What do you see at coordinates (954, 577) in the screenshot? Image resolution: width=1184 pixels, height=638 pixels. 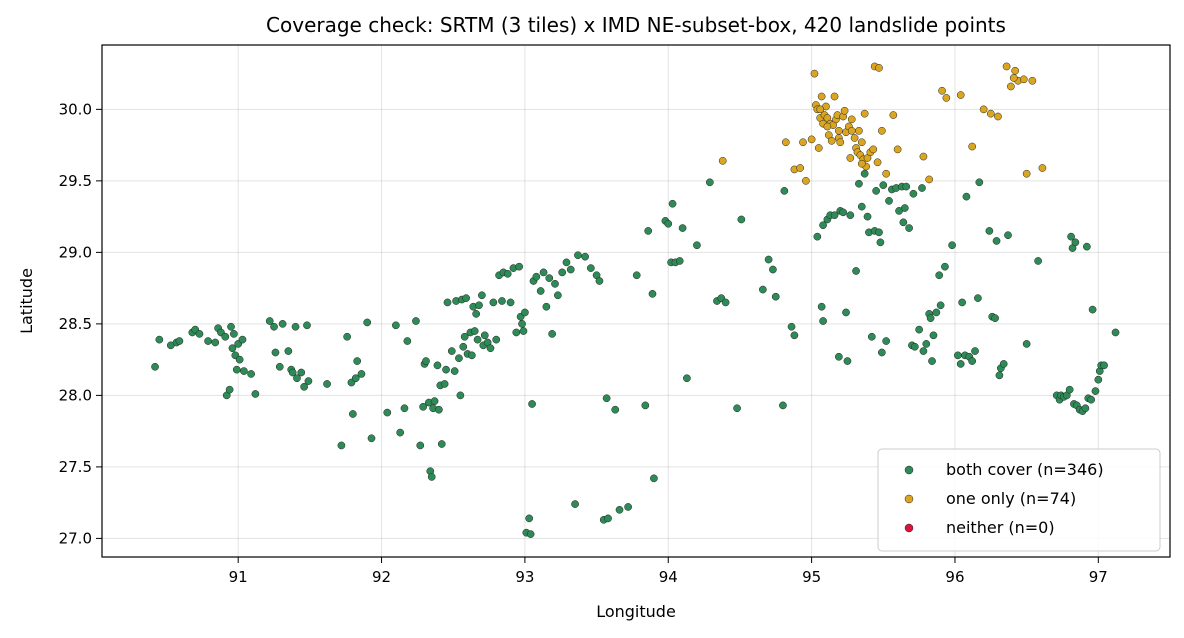 I see `x-tick-label: 96` at bounding box center [954, 577].